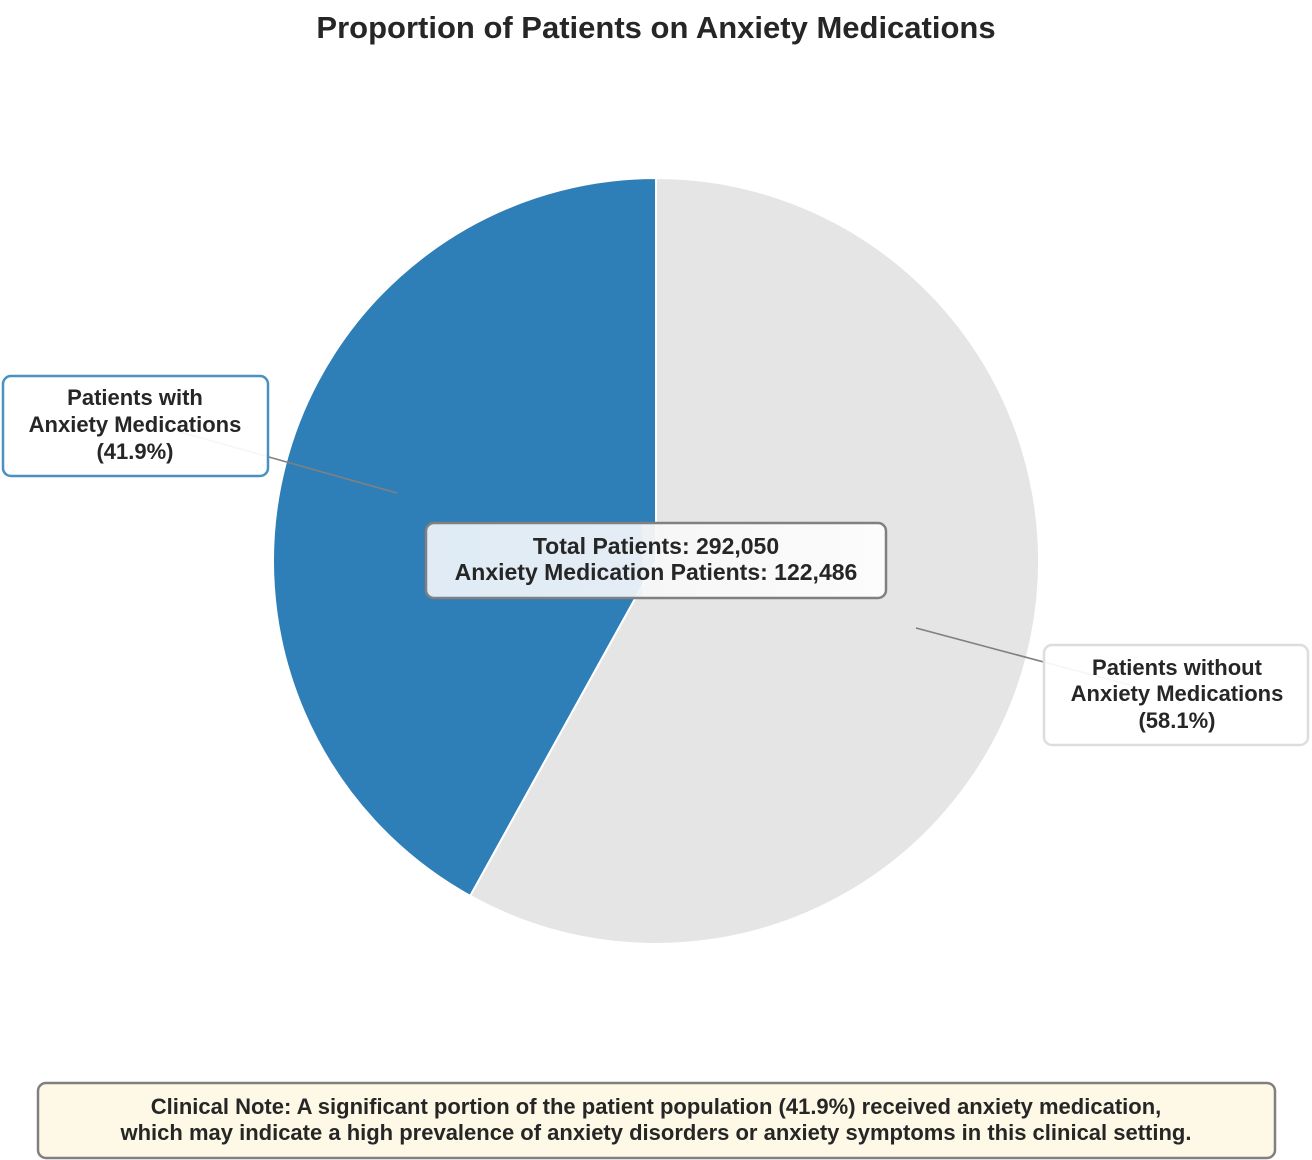  I want to click on slice-label-with-line2: Anxiety Medications, so click(135, 424).